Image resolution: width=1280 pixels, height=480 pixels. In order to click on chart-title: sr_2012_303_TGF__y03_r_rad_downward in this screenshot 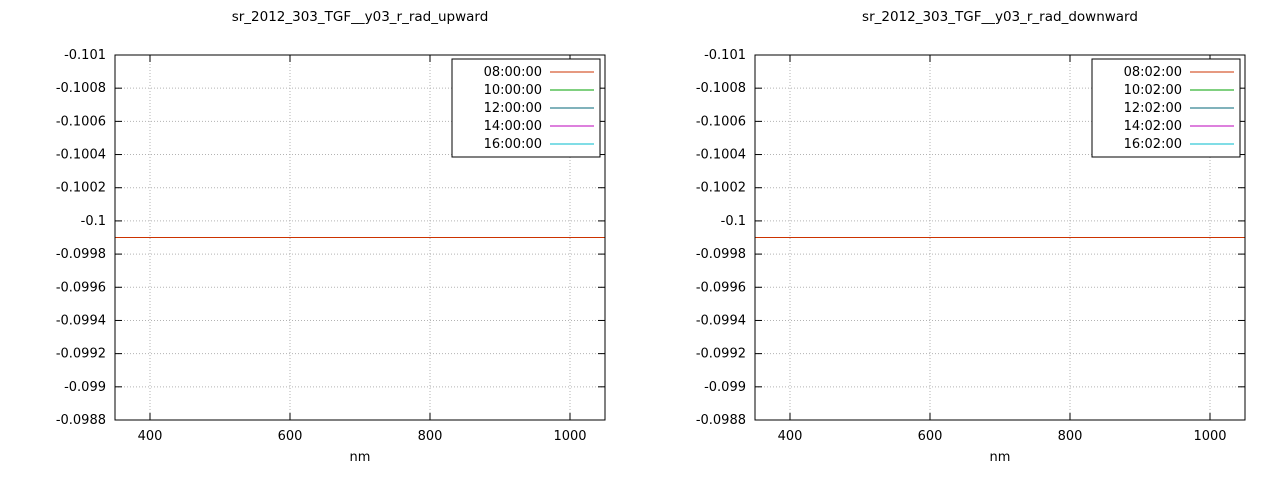, I will do `click(1000, 17)`.